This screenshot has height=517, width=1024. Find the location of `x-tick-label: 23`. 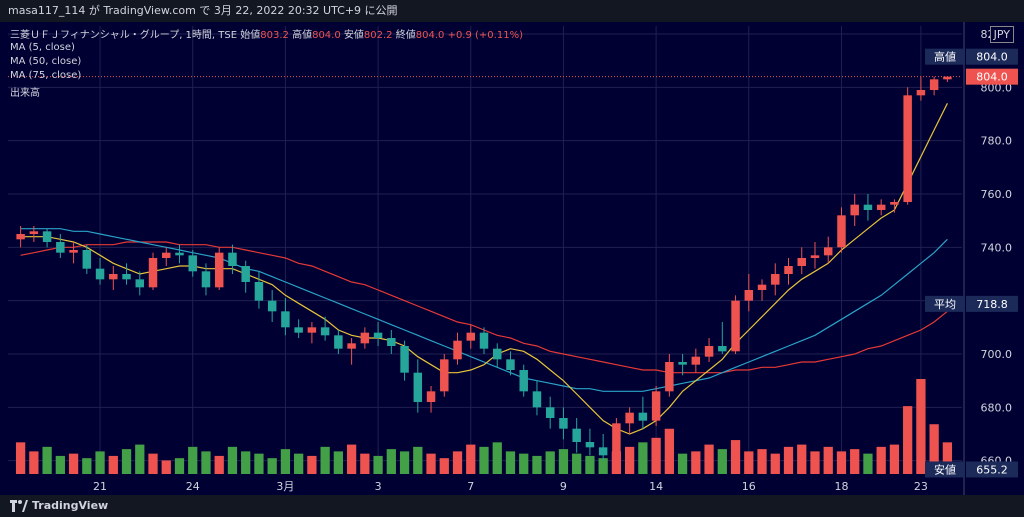

x-tick-label: 23 is located at coordinates (921, 486).